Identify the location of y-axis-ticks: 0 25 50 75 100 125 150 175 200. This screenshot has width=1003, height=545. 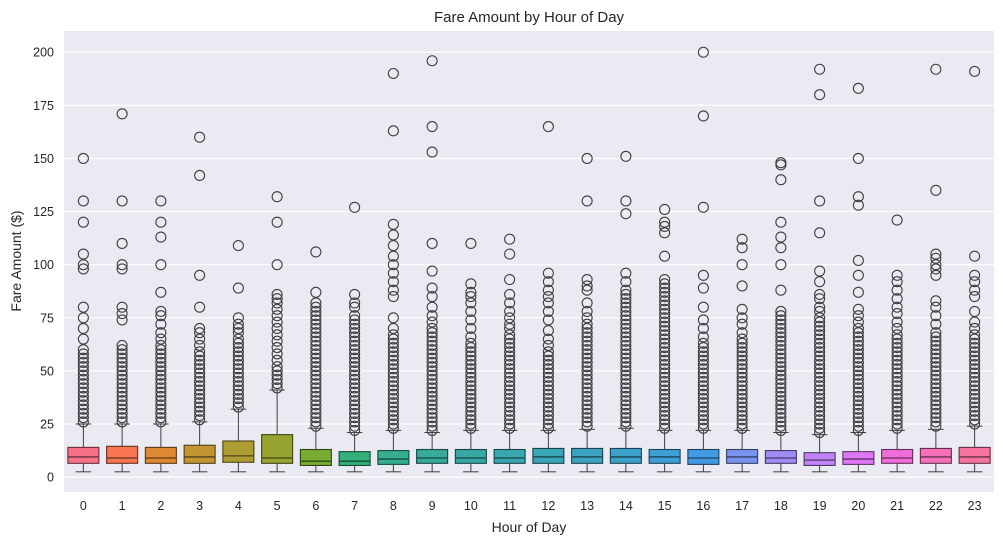
(43, 265).